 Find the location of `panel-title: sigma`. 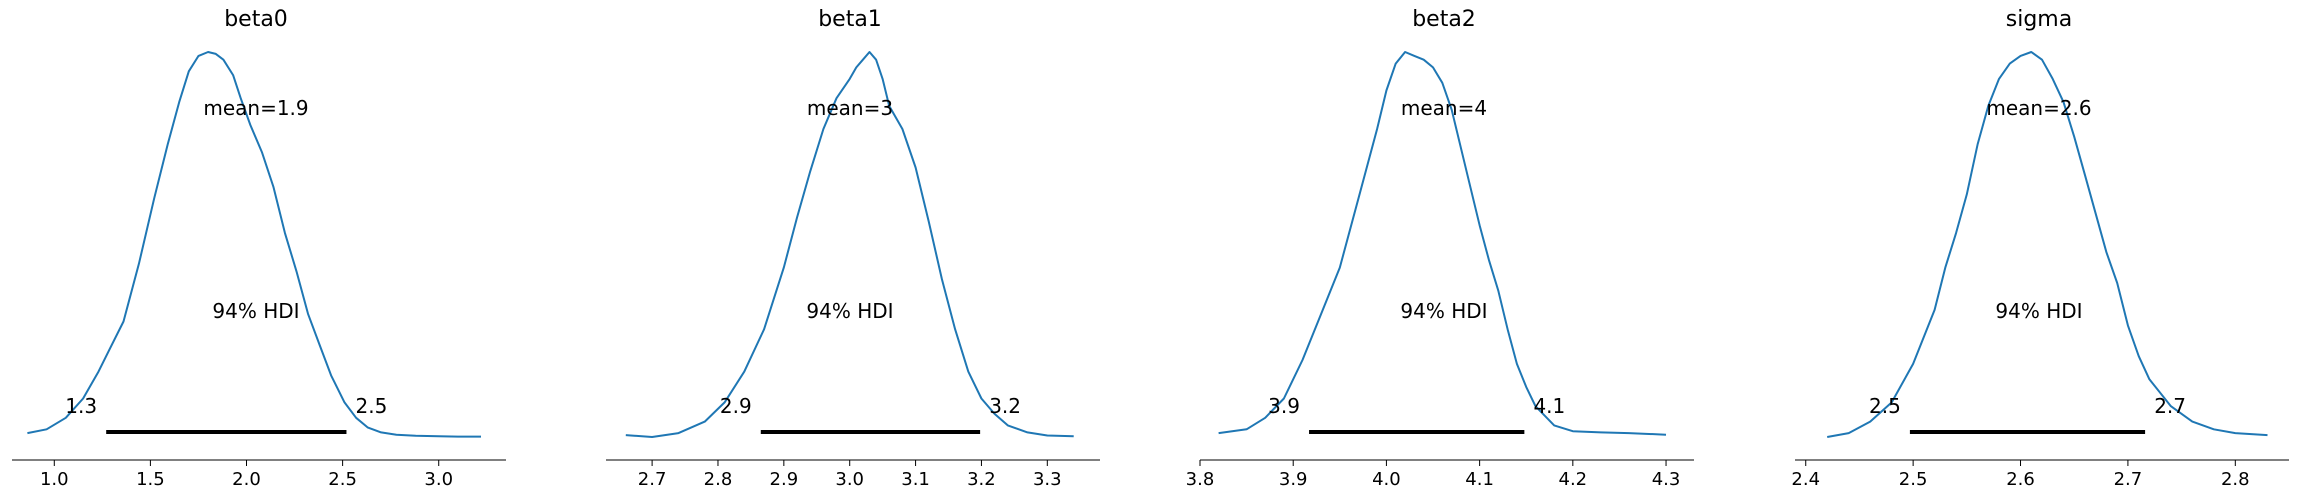

panel-title: sigma is located at coordinates (2039, 19).